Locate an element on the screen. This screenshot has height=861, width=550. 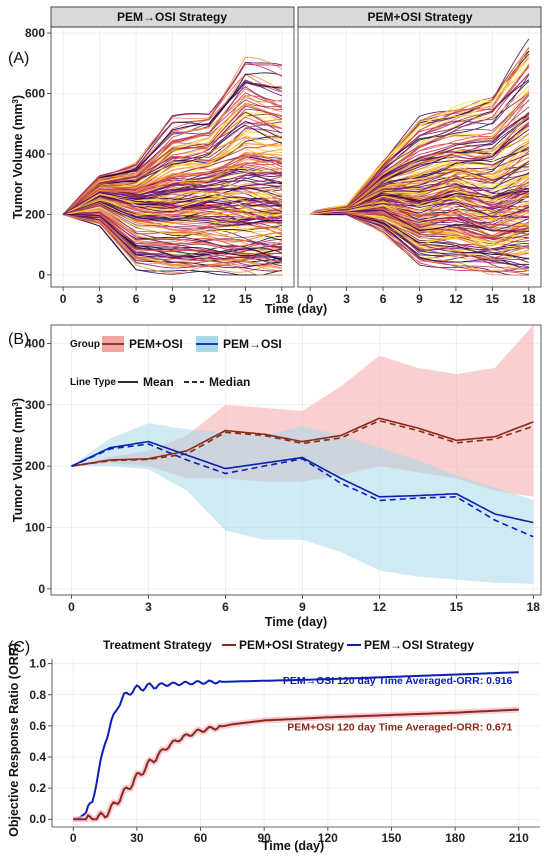
orr-line-pem-then-osi is located at coordinates (295, 746).